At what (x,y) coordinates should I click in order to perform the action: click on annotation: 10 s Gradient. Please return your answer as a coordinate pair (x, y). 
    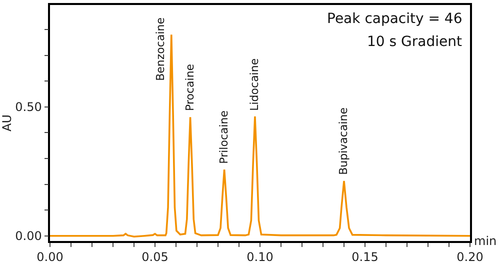
    Looking at the image, I should click on (414, 42).